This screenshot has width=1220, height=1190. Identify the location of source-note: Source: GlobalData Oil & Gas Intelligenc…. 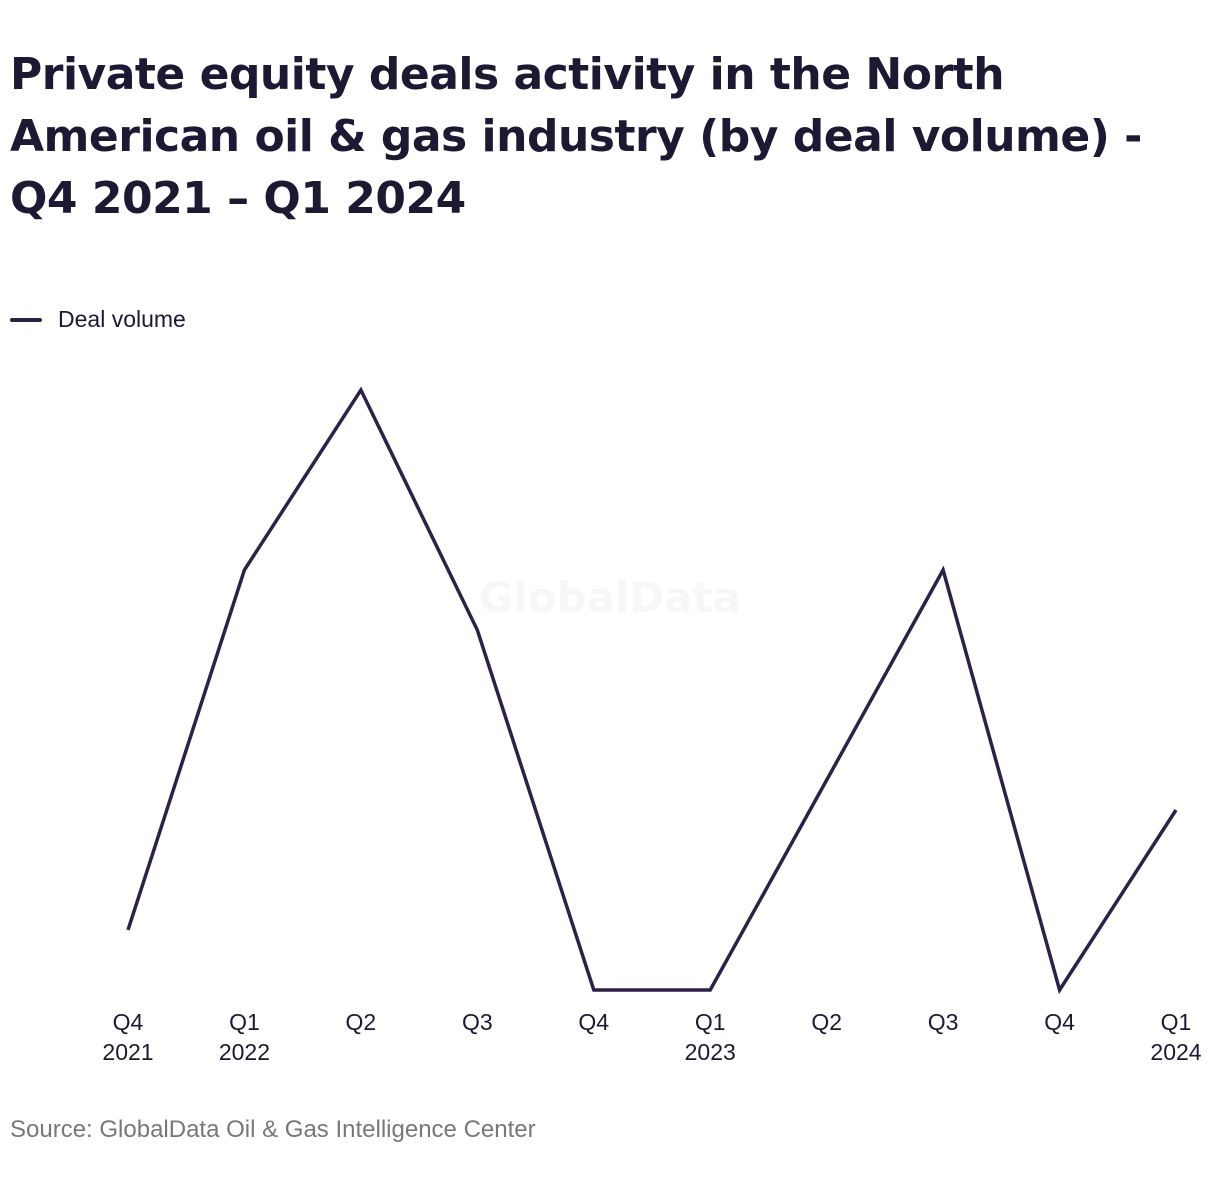
(273, 1129).